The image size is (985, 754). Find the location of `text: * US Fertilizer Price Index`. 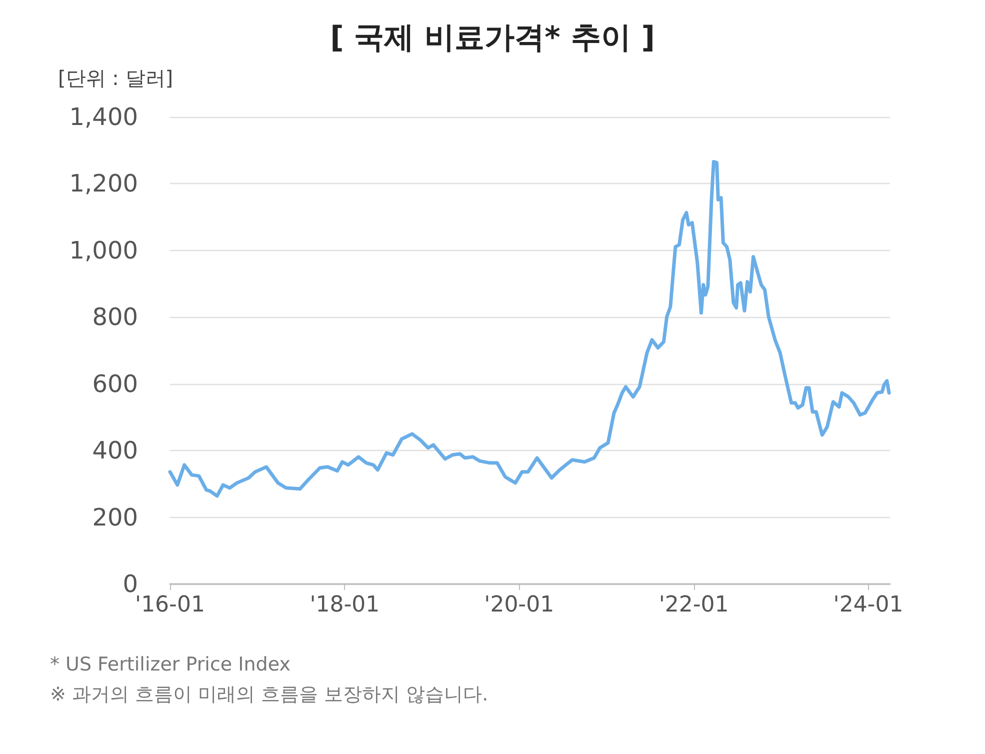

text: * US Fertilizer Price Index is located at coordinates (170, 665).